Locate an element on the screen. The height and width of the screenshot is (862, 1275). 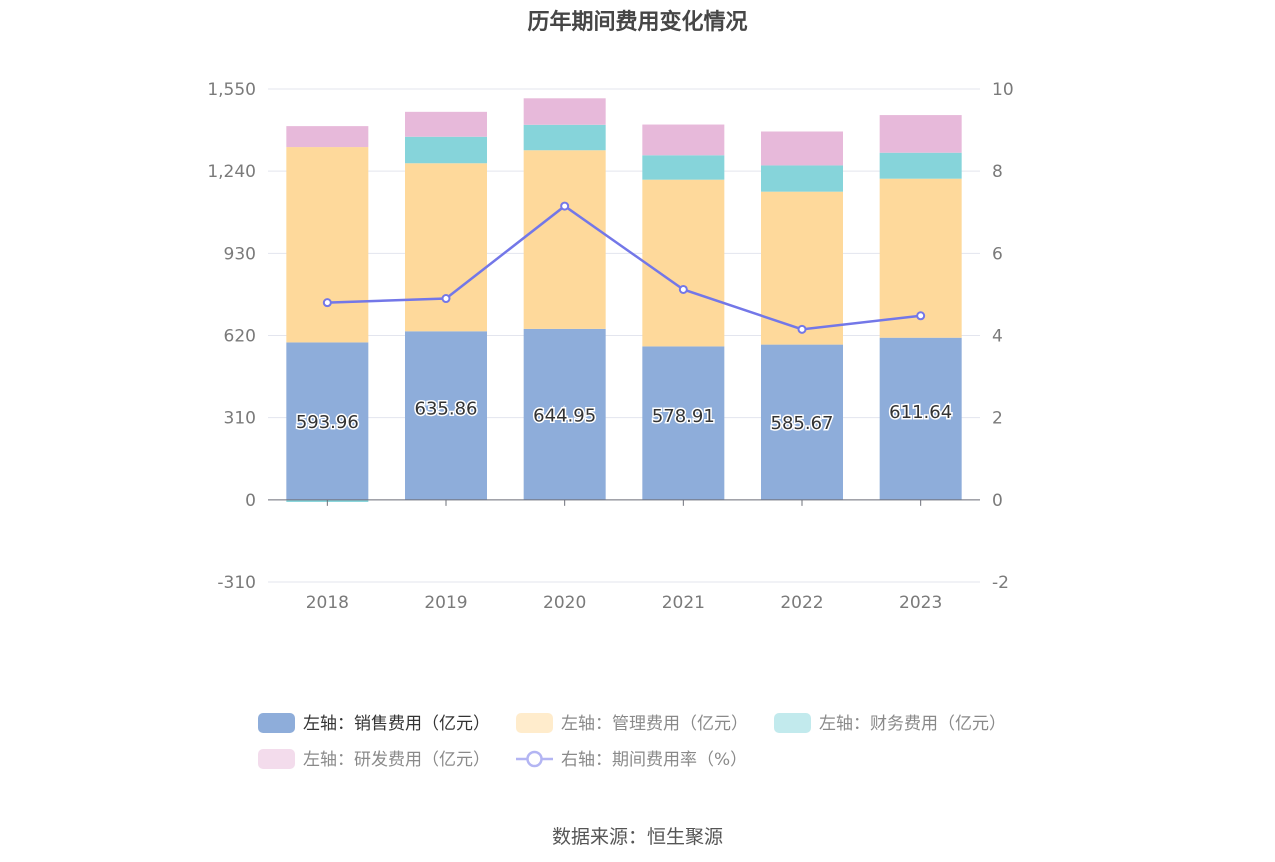
bar-3-2021 is located at coordinates (683, 167).